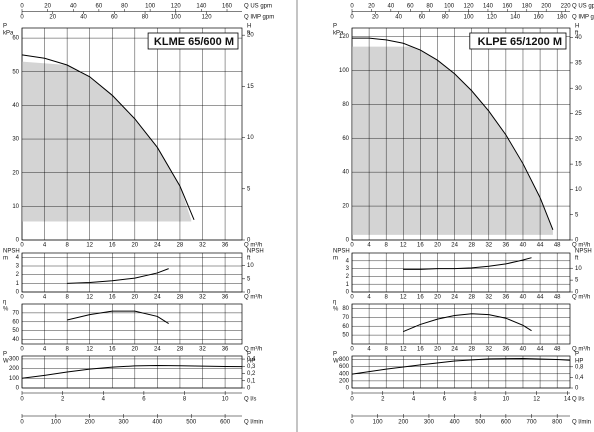 Image resolution: width=594 pixels, height=432 pixels. Describe the element at coordinates (341, 252) in the screenshot. I see `y-axis-label: NPSH` at that location.